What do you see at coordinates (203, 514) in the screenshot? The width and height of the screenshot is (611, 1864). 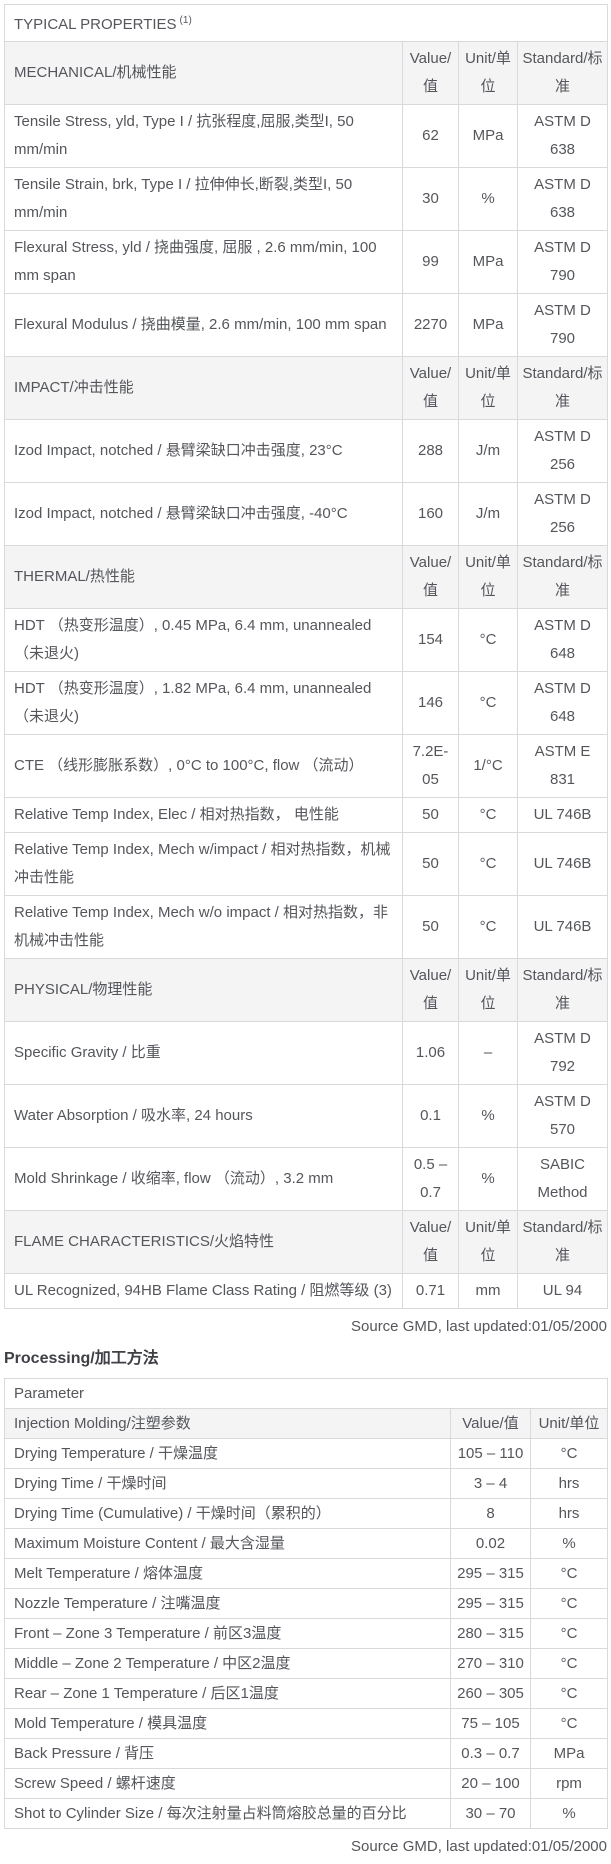 I see `property-name-cell: Izod Impact, notched / 悬臂梁缺口冲击强度, -40°C` at bounding box center [203, 514].